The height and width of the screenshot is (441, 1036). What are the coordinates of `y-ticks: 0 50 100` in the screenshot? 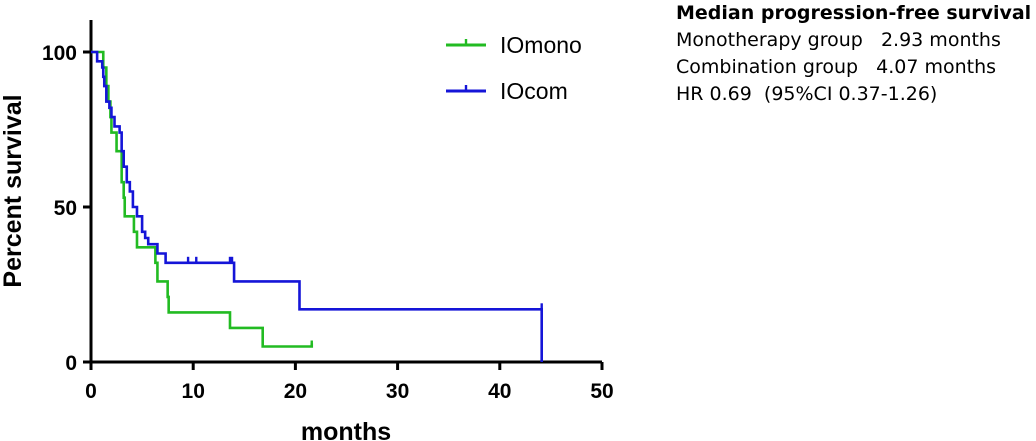 It's located at (66, 208).